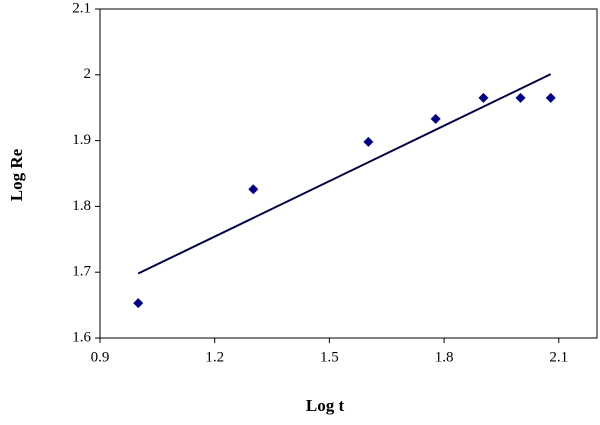  What do you see at coordinates (88, 74) in the screenshot?
I see `y-tick-label: 2` at bounding box center [88, 74].